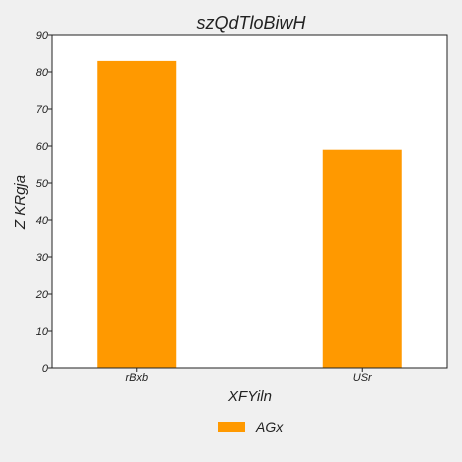  What do you see at coordinates (269, 427) in the screenshot?
I see `legend-label: AGx` at bounding box center [269, 427].